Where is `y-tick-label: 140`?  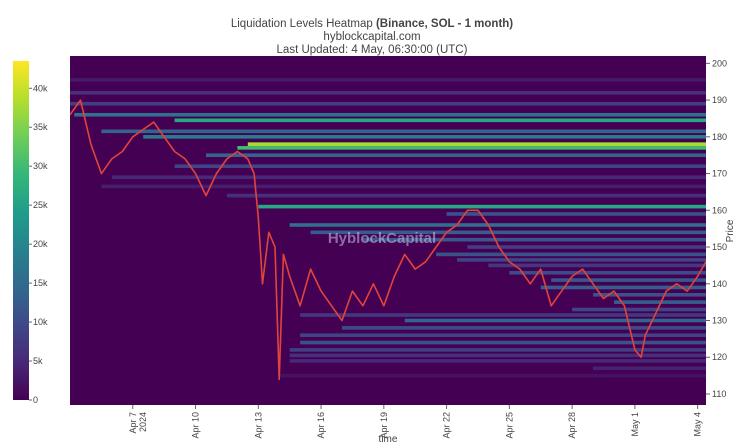 y-tick-label: 140 is located at coordinates (719, 284).